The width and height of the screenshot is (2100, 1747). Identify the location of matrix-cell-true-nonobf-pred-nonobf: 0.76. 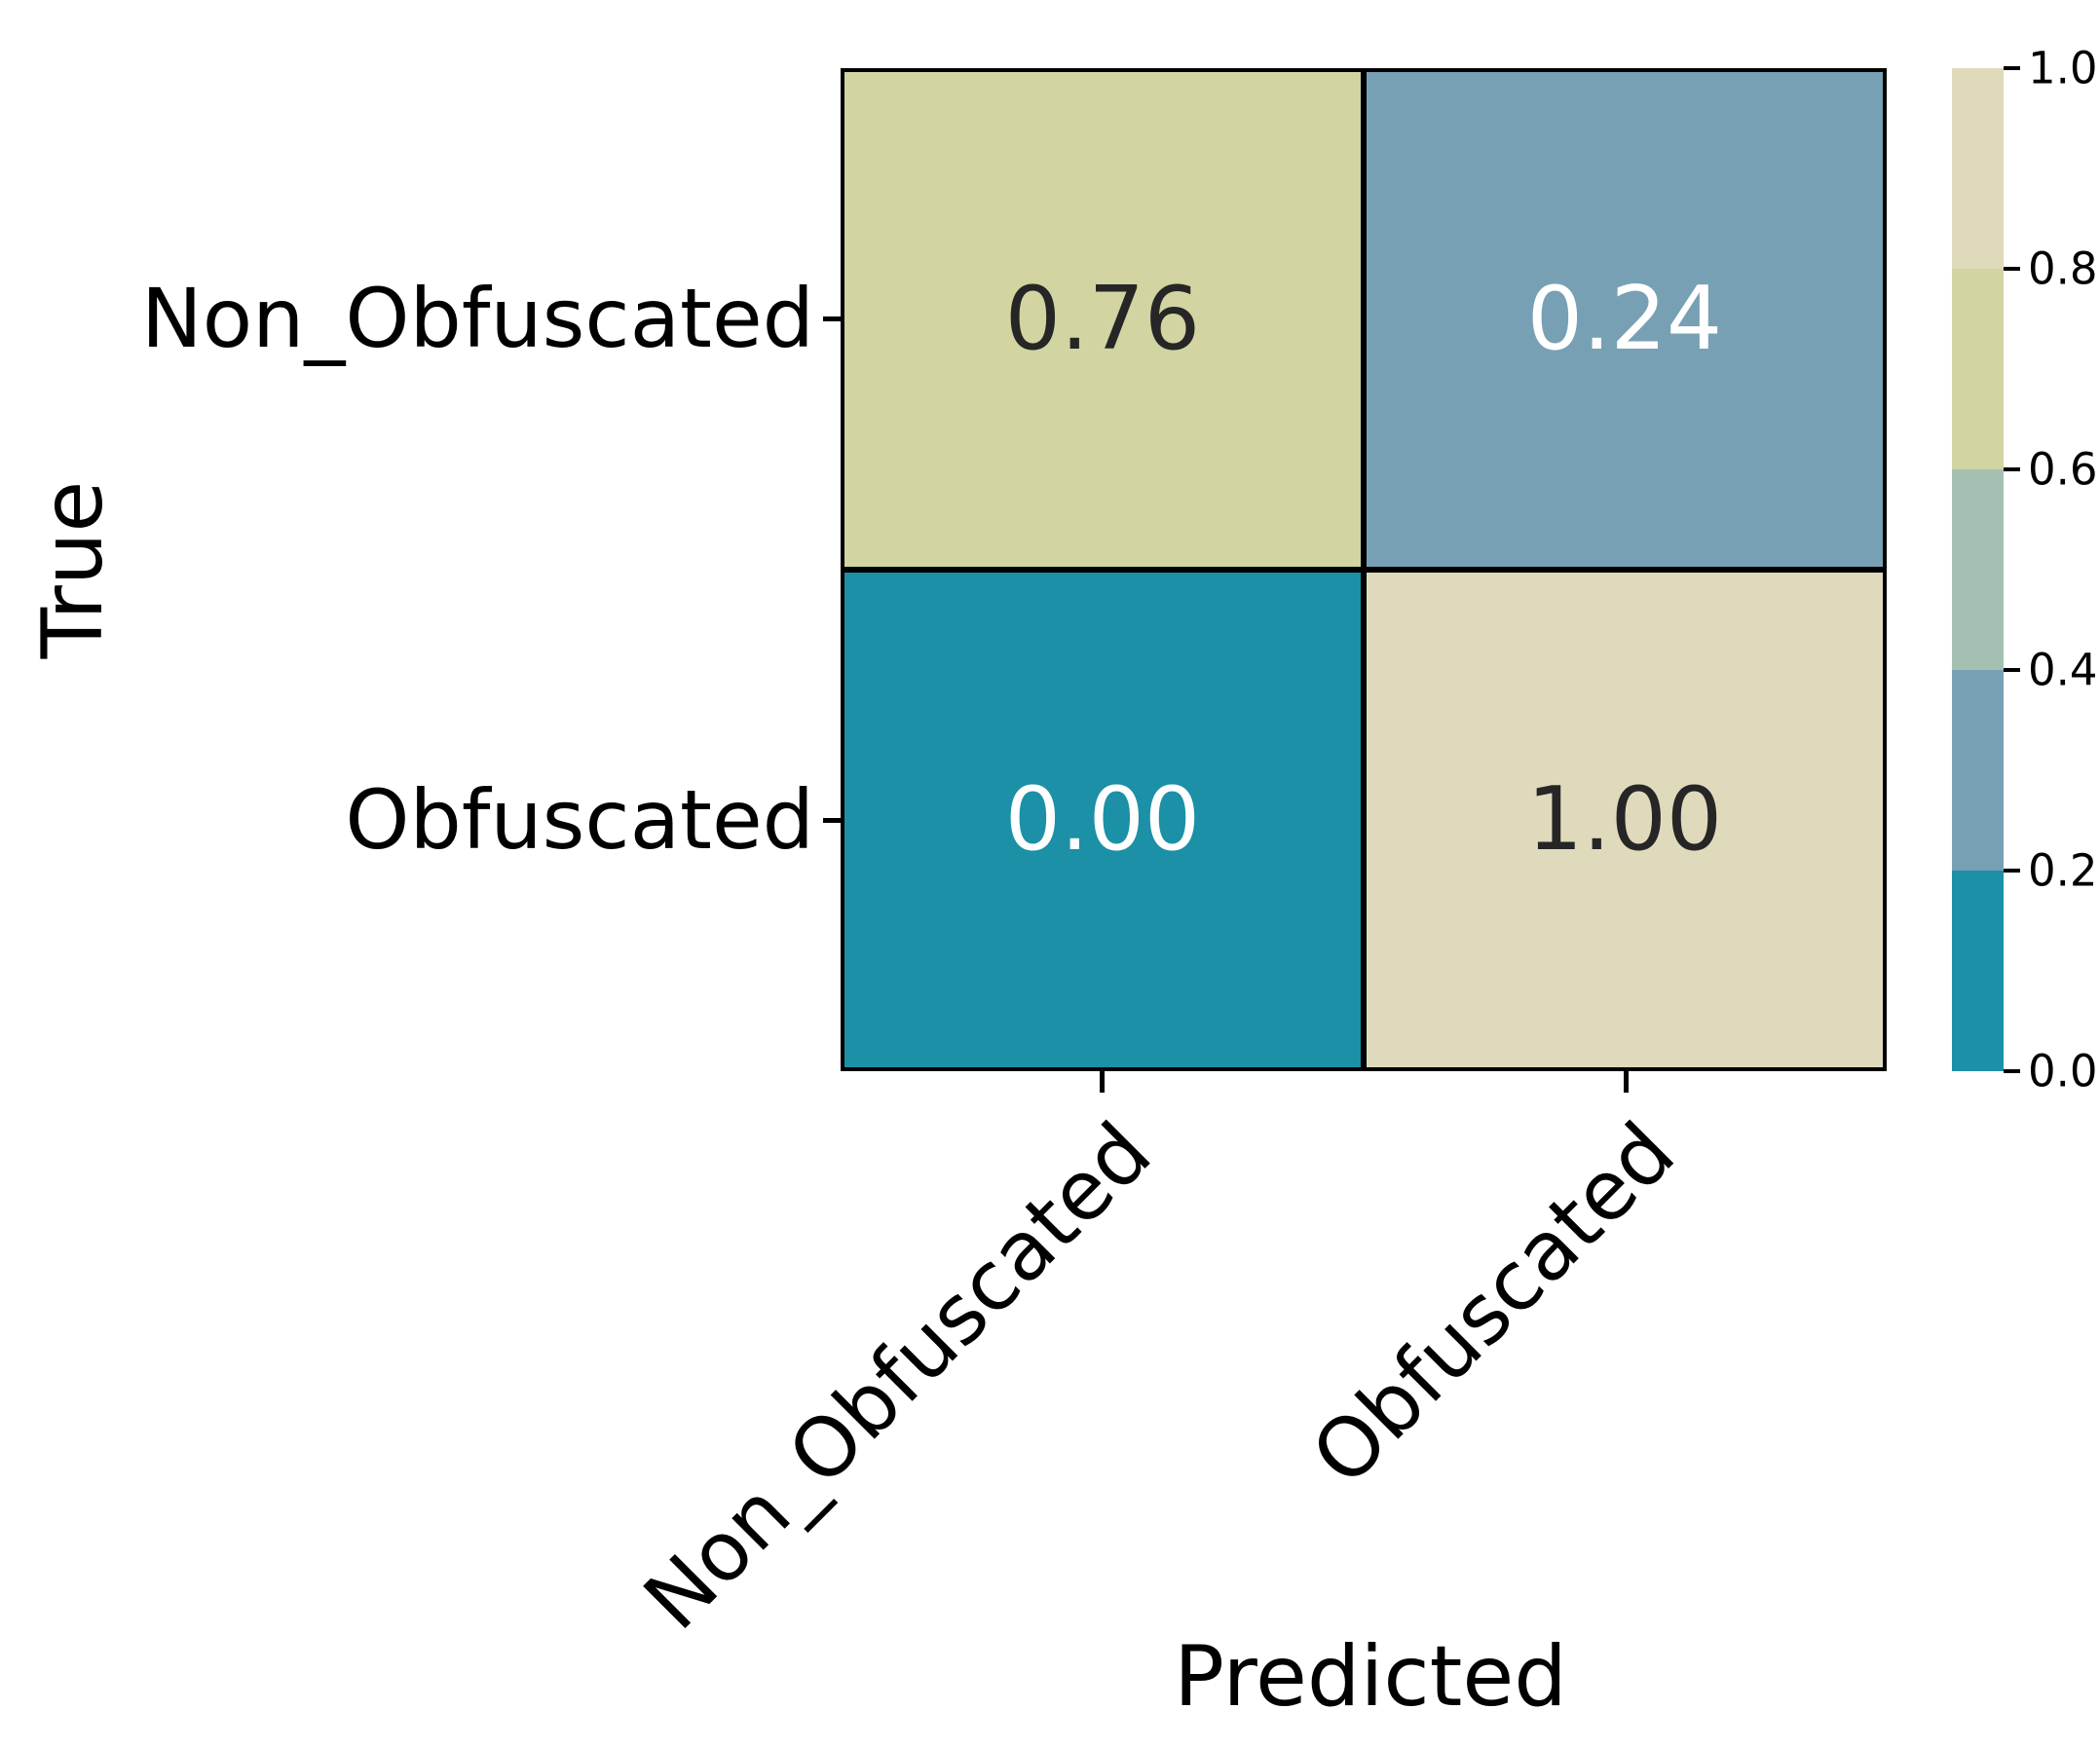
(1102, 319).